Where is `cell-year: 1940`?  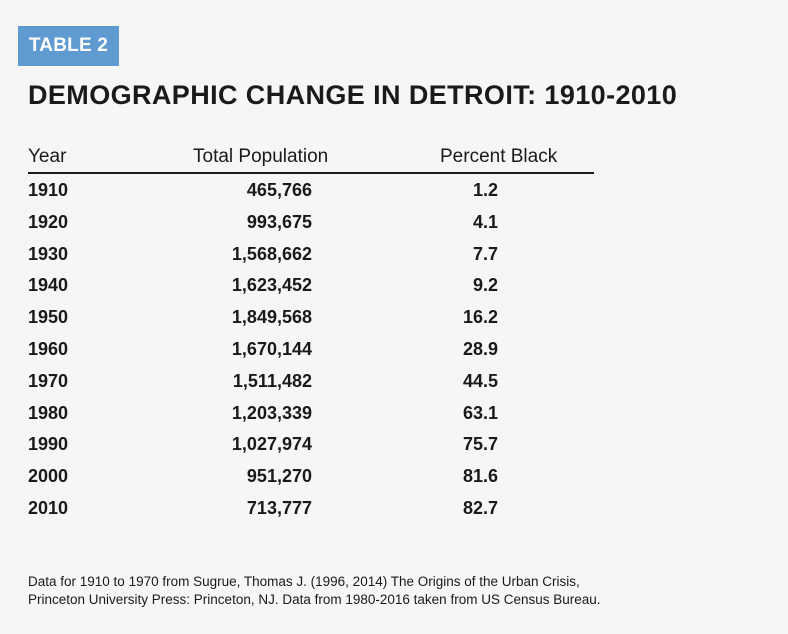 cell-year: 1940 is located at coordinates (48, 285).